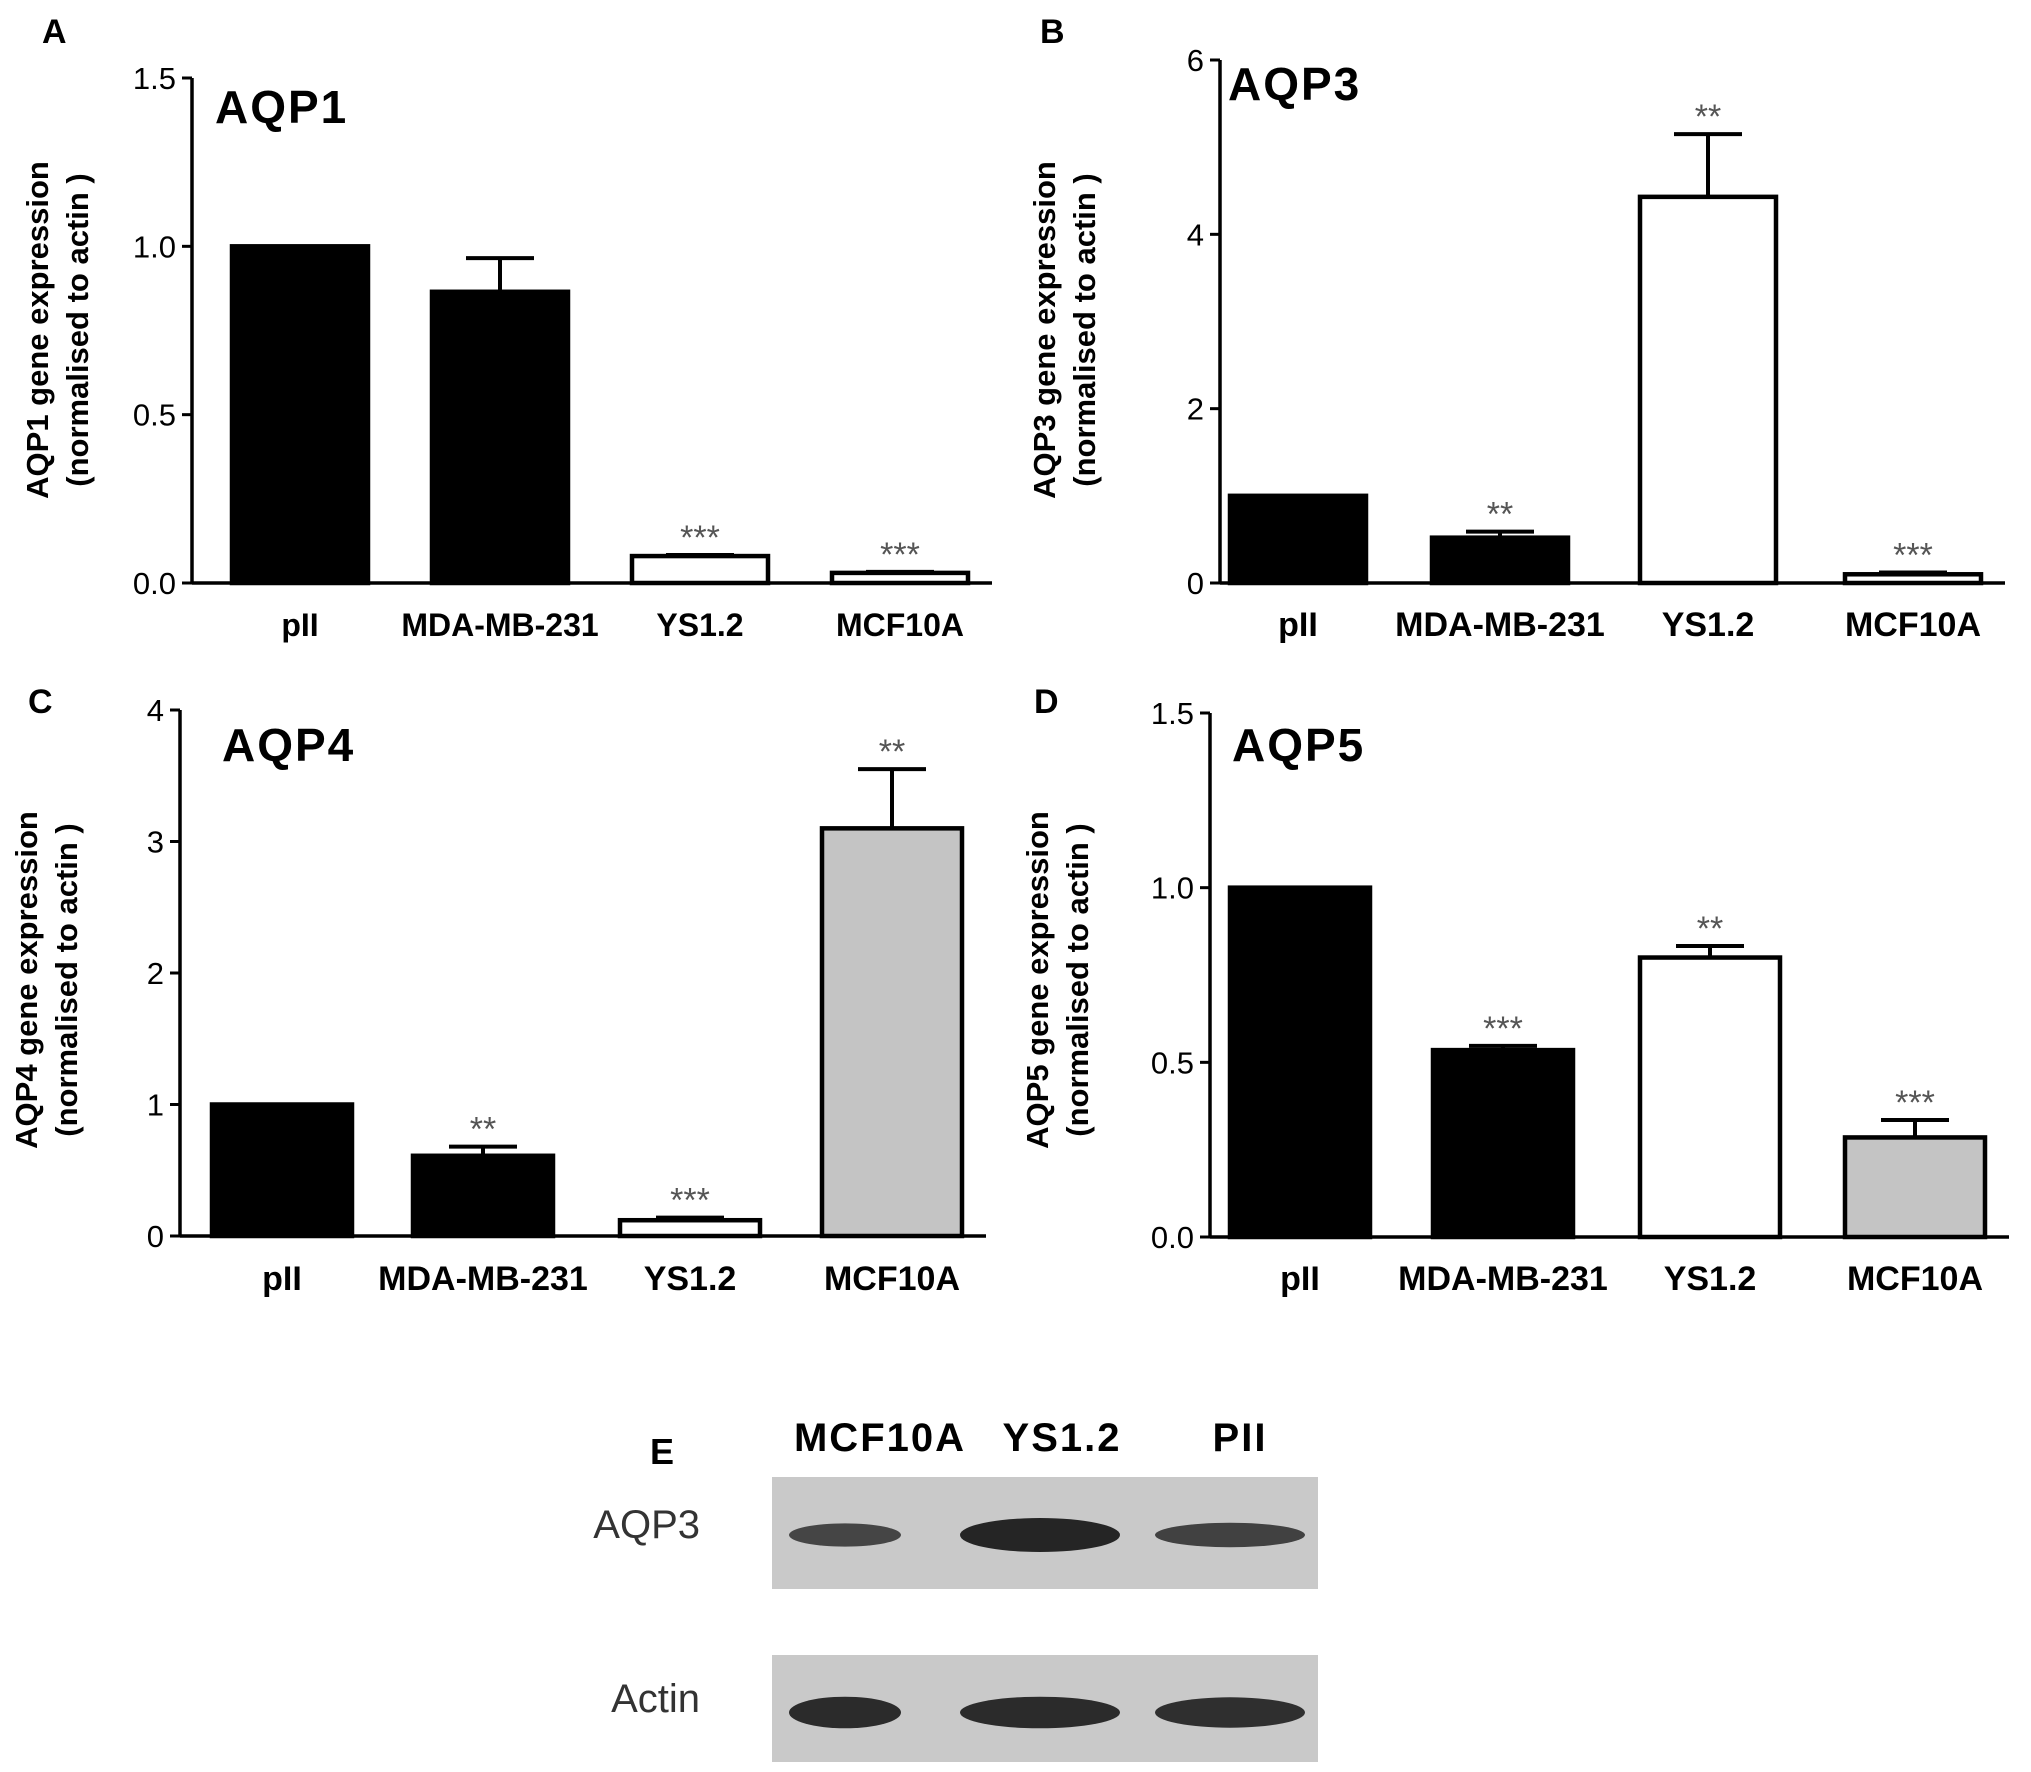  I want to click on y-axis-label-line1: AQP4 gene expression, so click(26, 980).